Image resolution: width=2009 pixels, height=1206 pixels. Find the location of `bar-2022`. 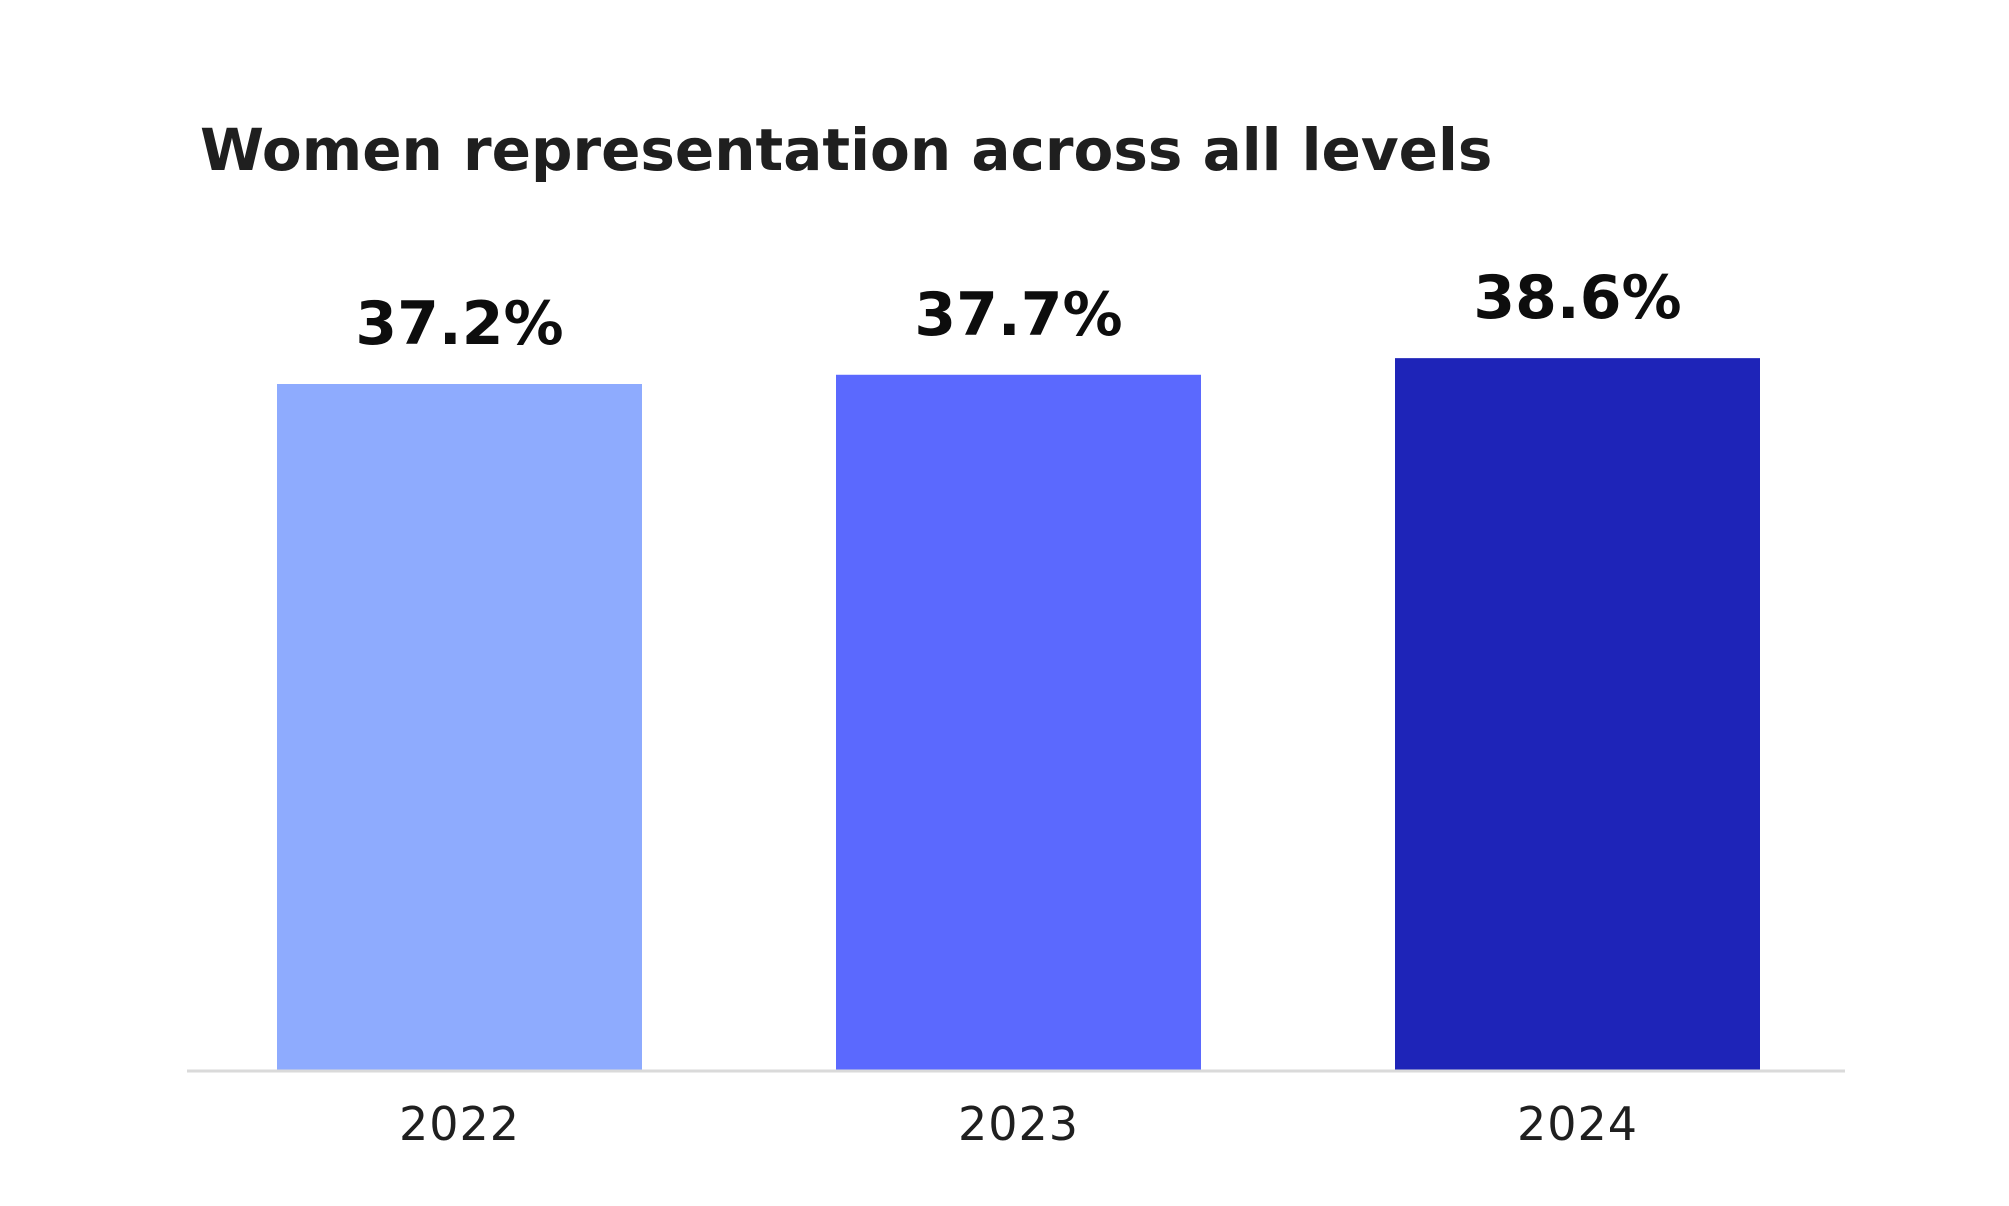

bar-2022 is located at coordinates (459, 727).